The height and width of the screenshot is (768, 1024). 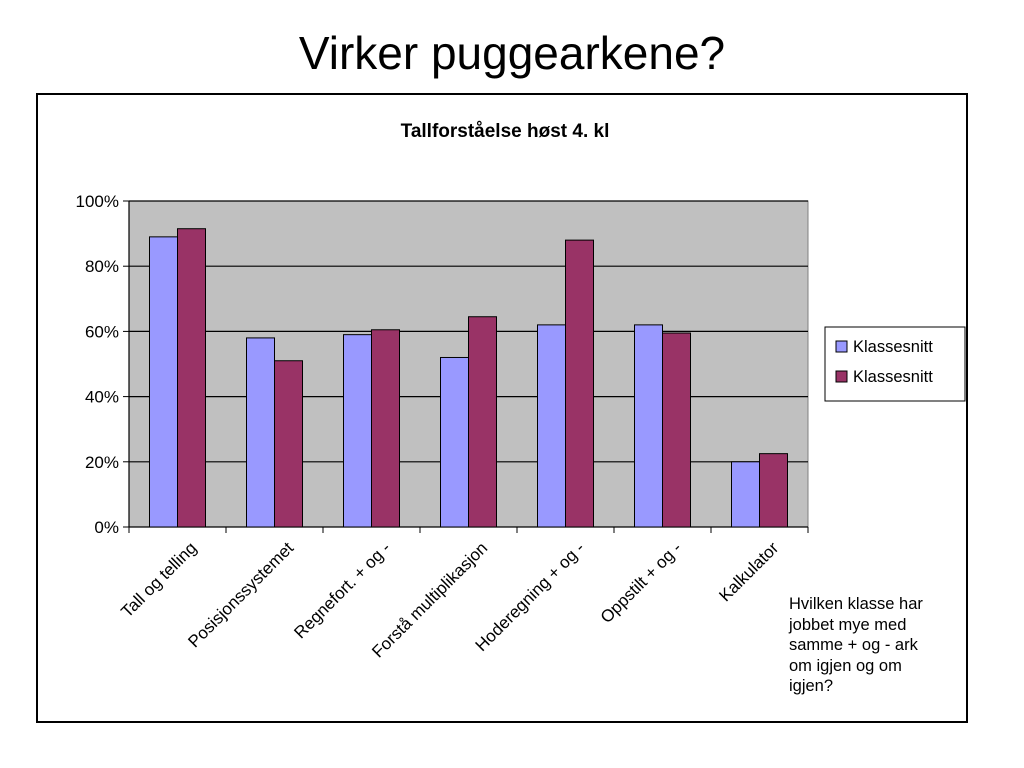 I want to click on legend-box, so click(x=895, y=364).